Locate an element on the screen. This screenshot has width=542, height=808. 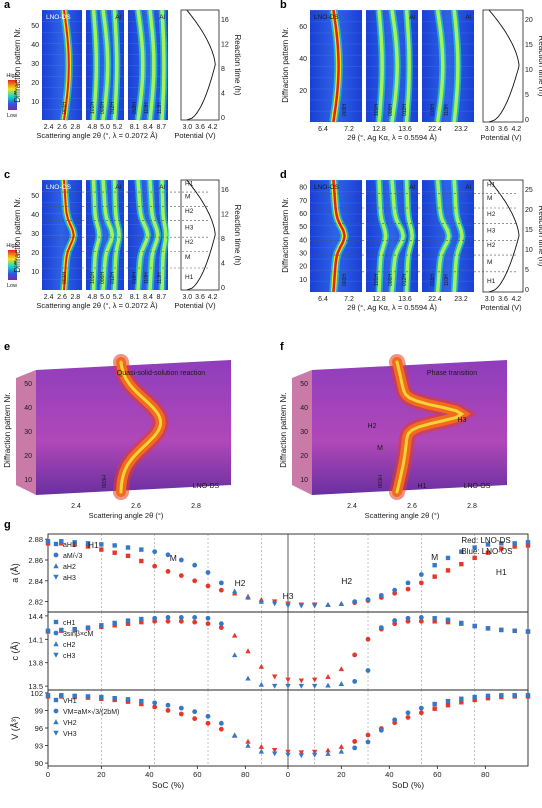
ridge-crest is located at coordinates (430, 427).